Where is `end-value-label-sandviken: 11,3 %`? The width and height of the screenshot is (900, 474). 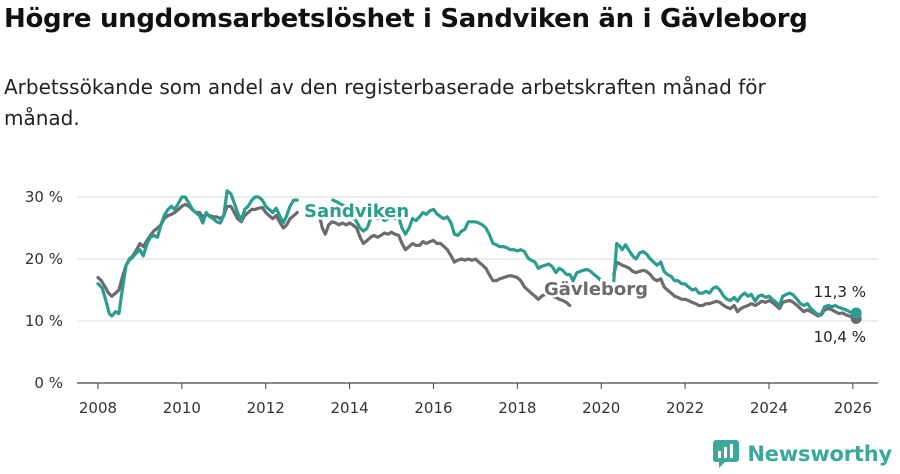
end-value-label-sandviken: 11,3 % is located at coordinates (840, 292).